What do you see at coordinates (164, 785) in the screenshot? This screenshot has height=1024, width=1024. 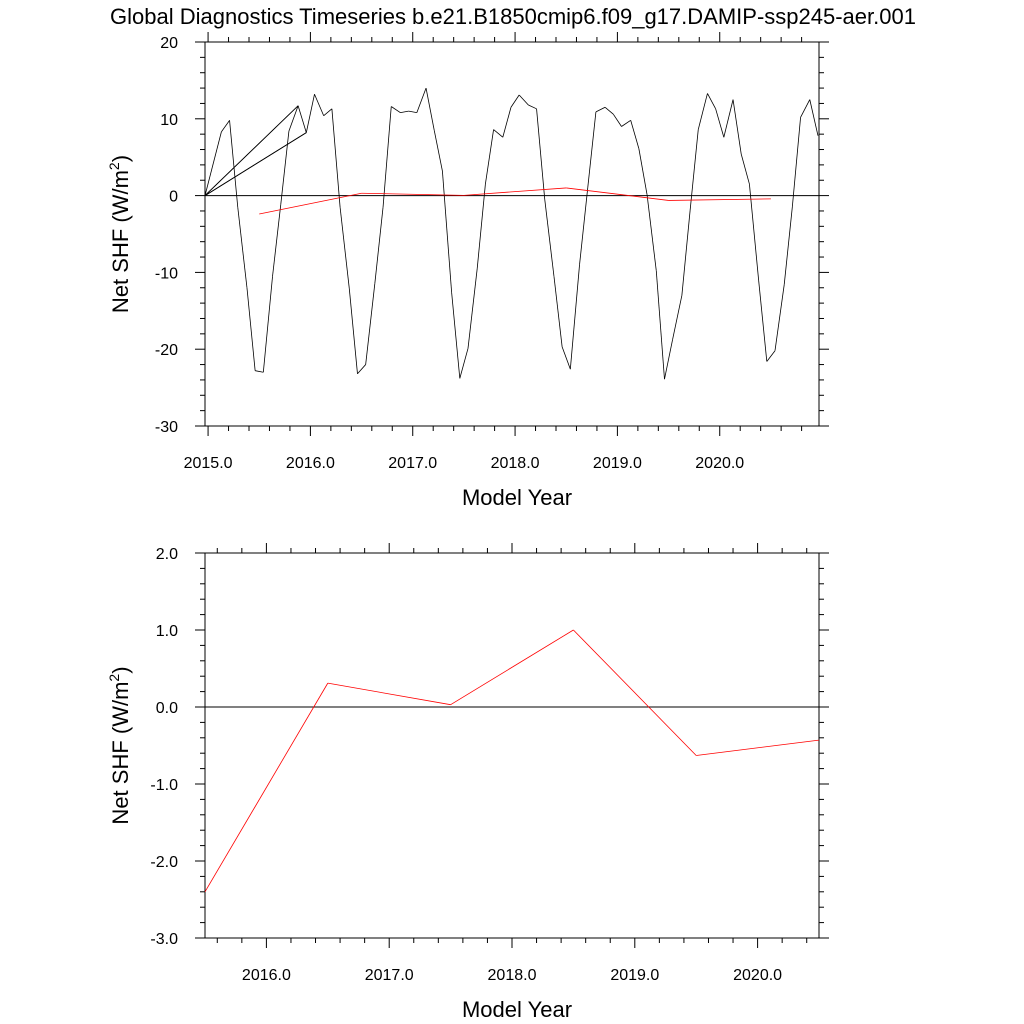 I see `y-tick-label: -1.0` at bounding box center [164, 785].